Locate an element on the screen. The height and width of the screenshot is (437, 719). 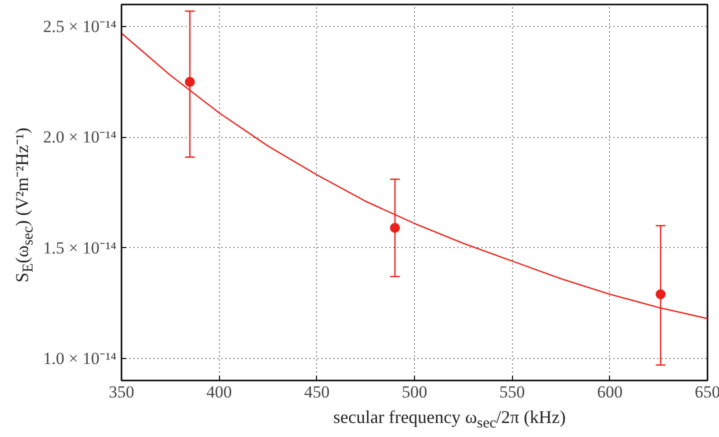
x-axis-title: secular frequency ω$_{sec}$/2π (kHz) is located at coordinates (449, 420).